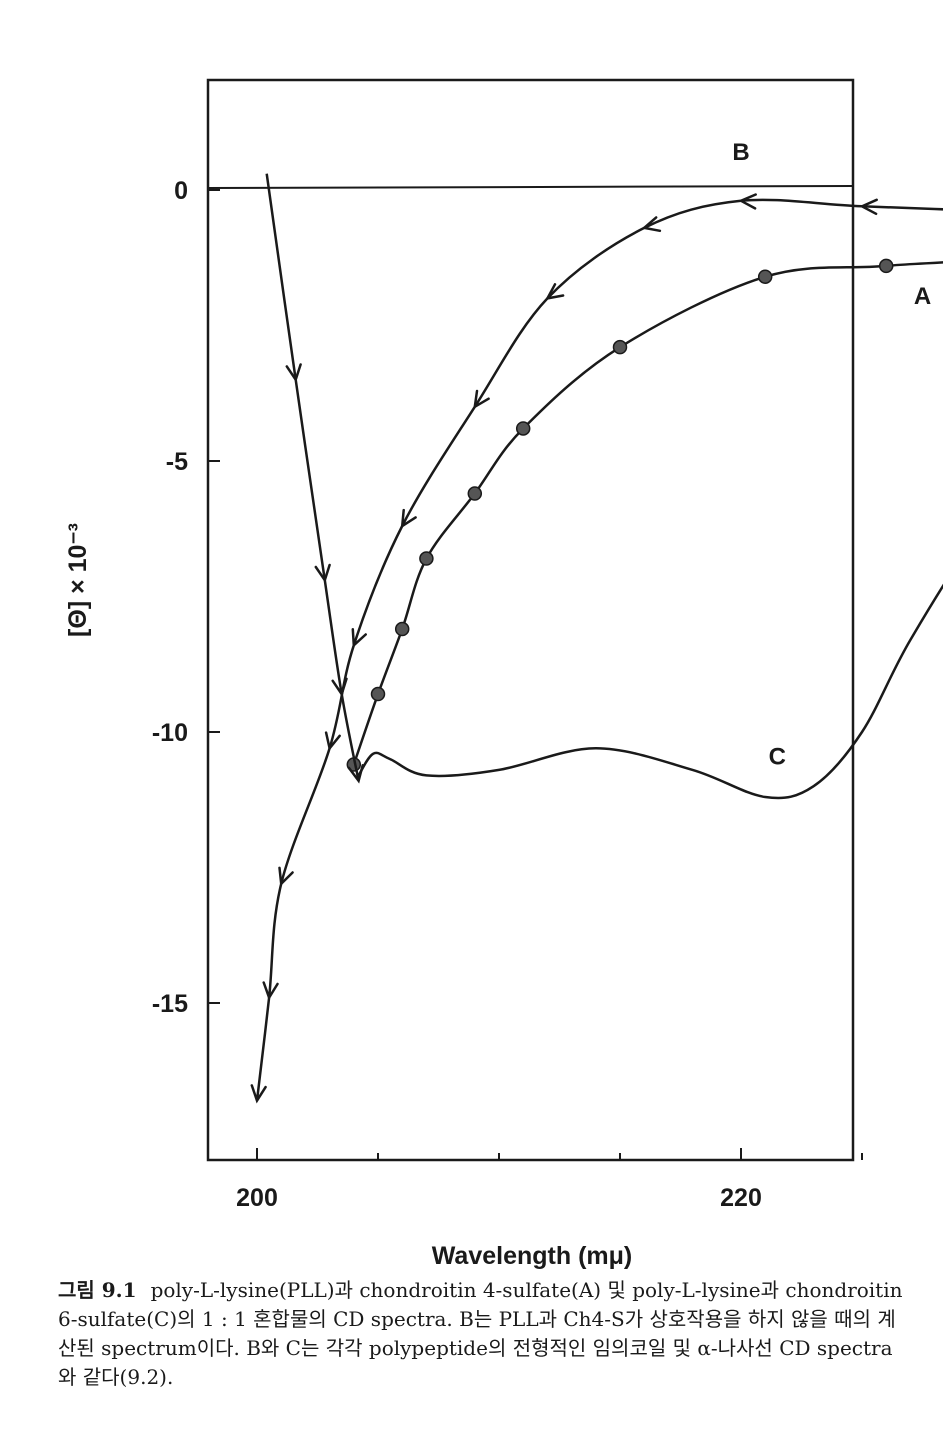 This screenshot has height=1438, width=943. I want to click on curve-label-a: A, so click(922, 296).